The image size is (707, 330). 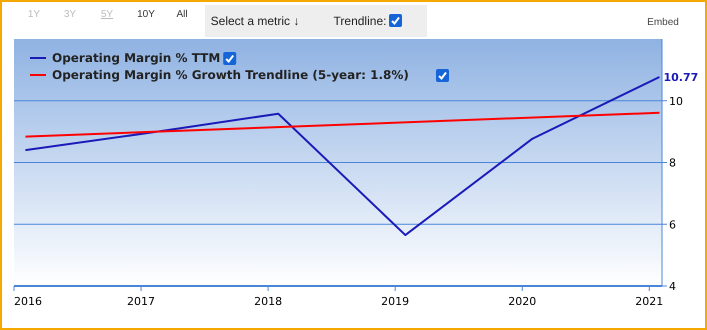 What do you see at coordinates (672, 286) in the screenshot?
I see `y-tick-label: 4` at bounding box center [672, 286].